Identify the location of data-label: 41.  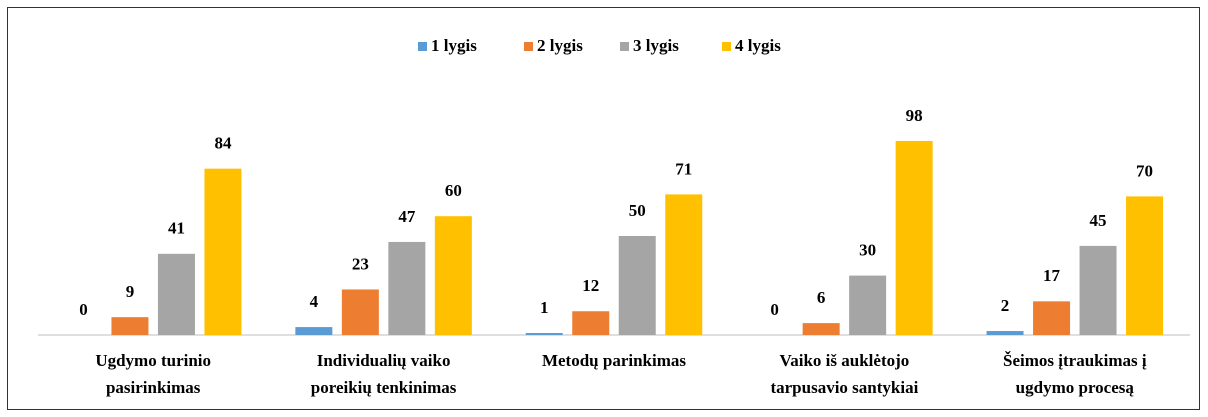
(176, 228).